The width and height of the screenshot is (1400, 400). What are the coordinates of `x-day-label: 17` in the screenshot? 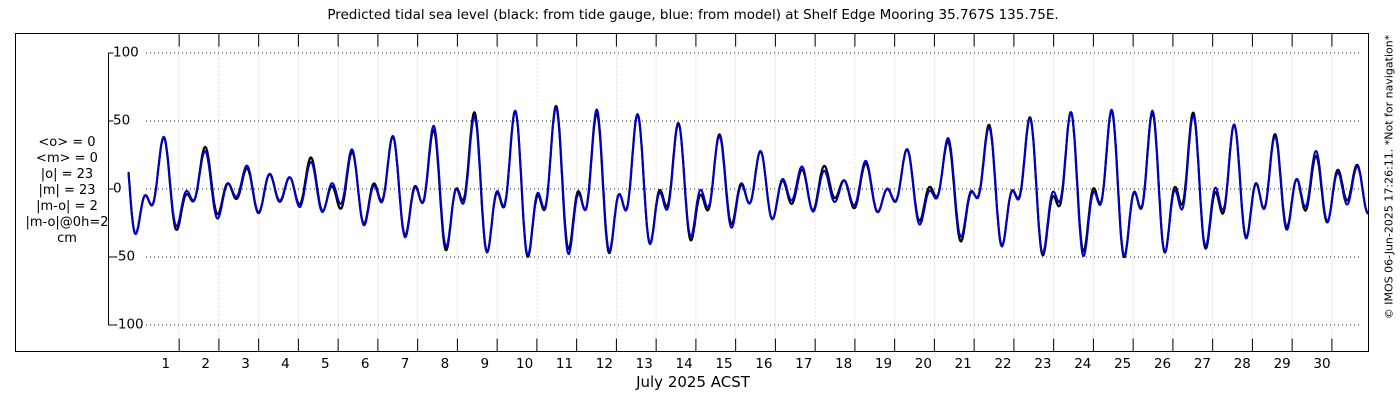 It's located at (804, 364).